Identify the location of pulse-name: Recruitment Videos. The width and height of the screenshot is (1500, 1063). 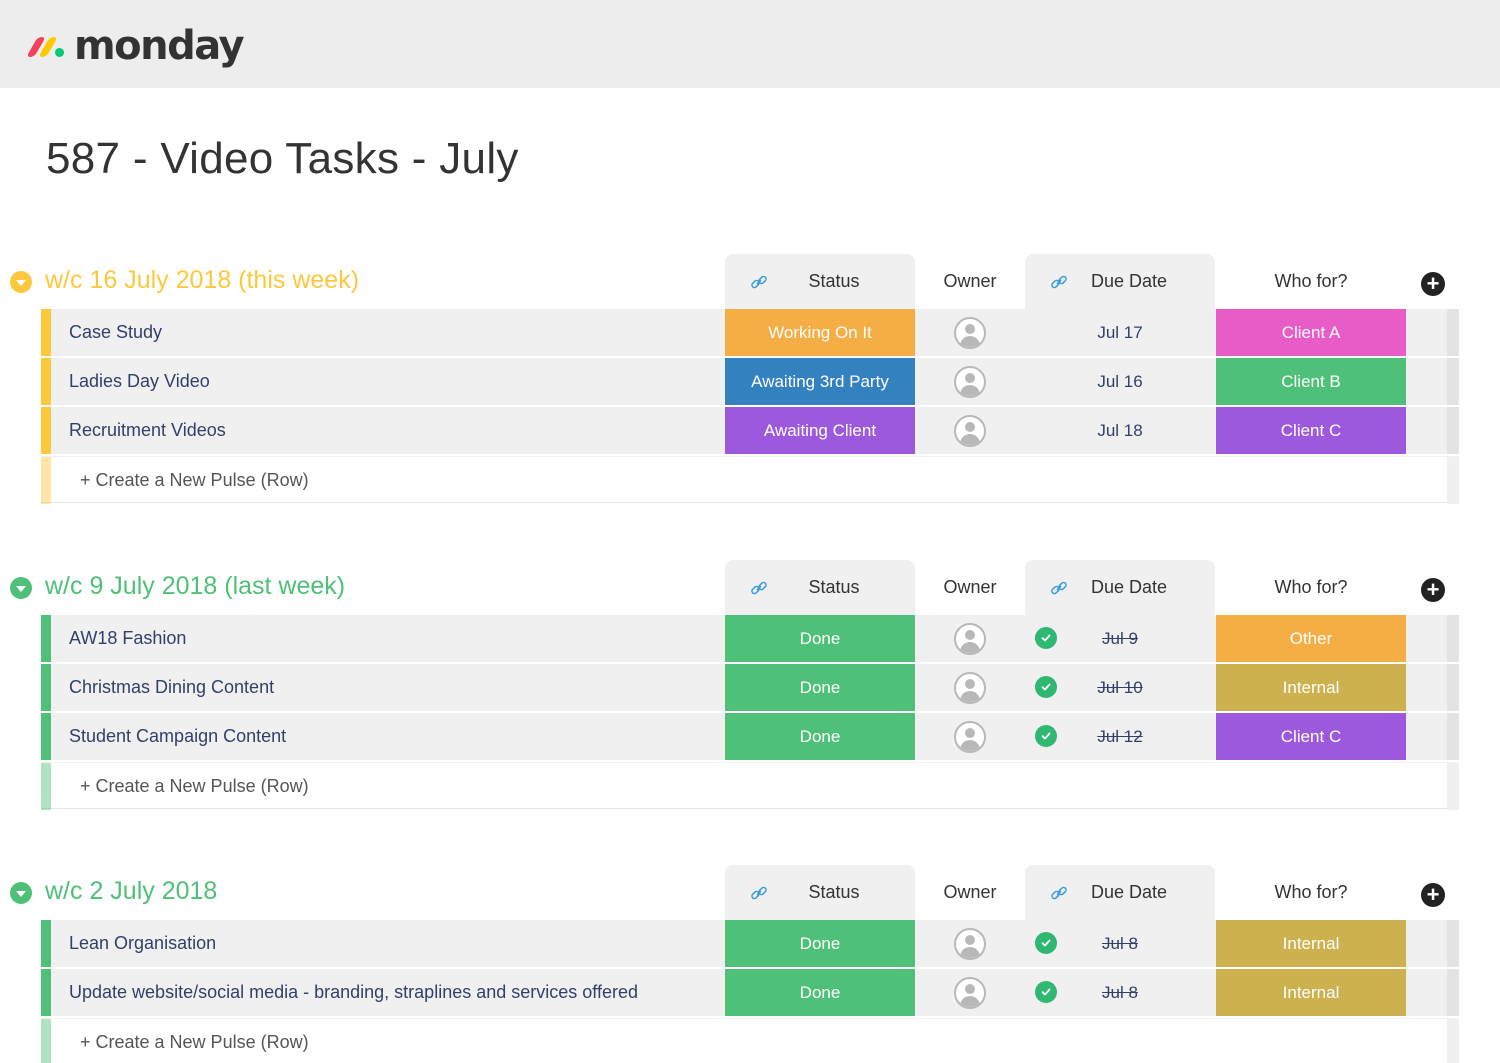
(147, 430).